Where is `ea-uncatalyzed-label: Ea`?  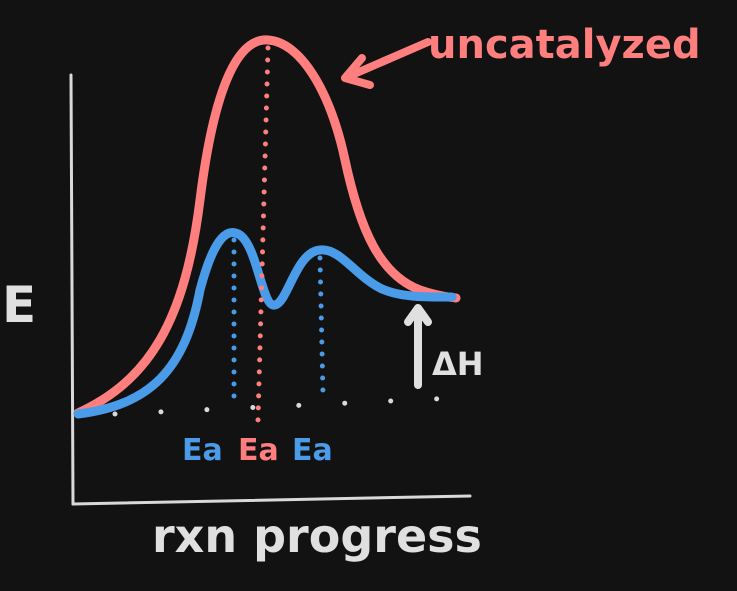 ea-uncatalyzed-label: Ea is located at coordinates (258, 450).